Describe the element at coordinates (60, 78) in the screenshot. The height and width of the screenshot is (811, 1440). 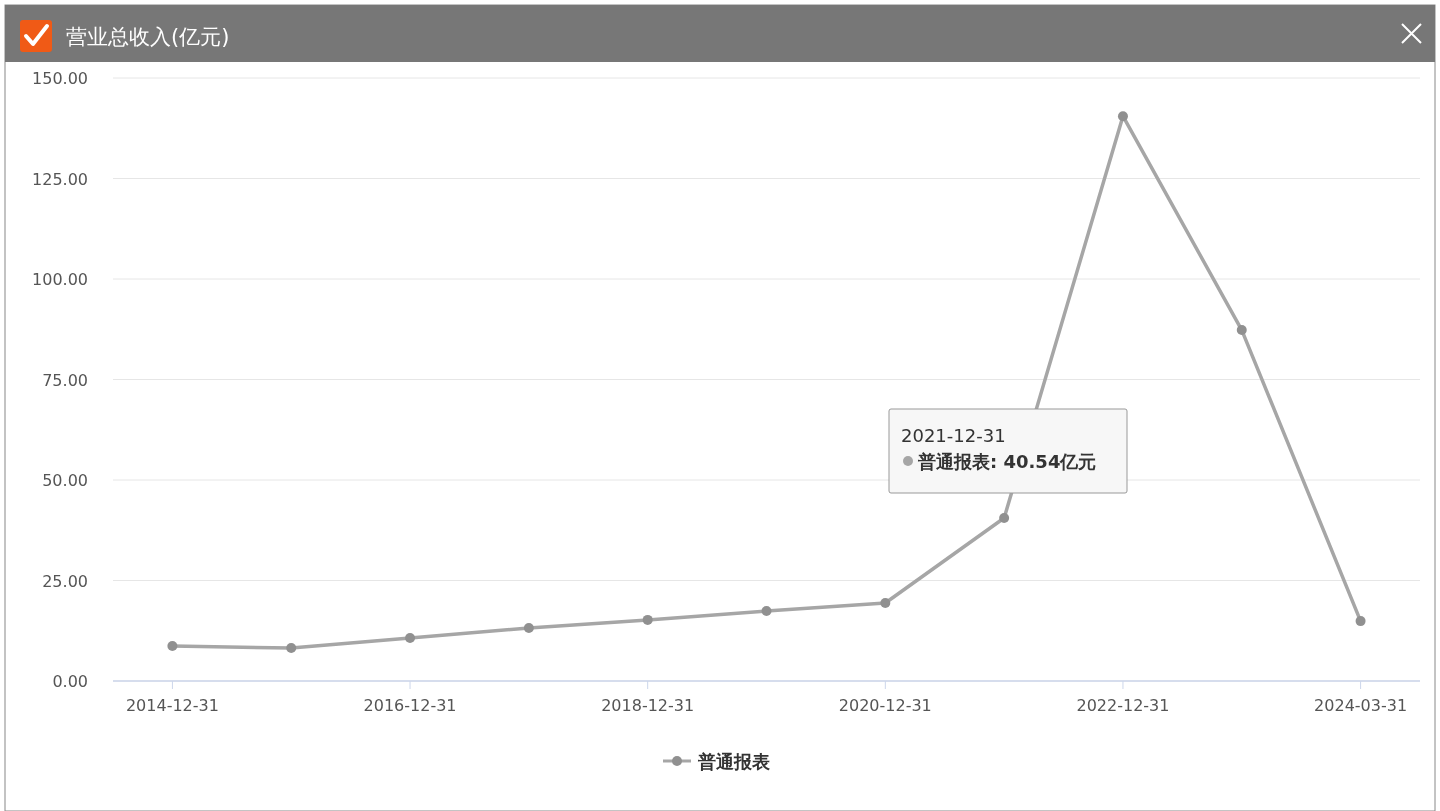
I see `y-tick-label: 150.00` at that location.